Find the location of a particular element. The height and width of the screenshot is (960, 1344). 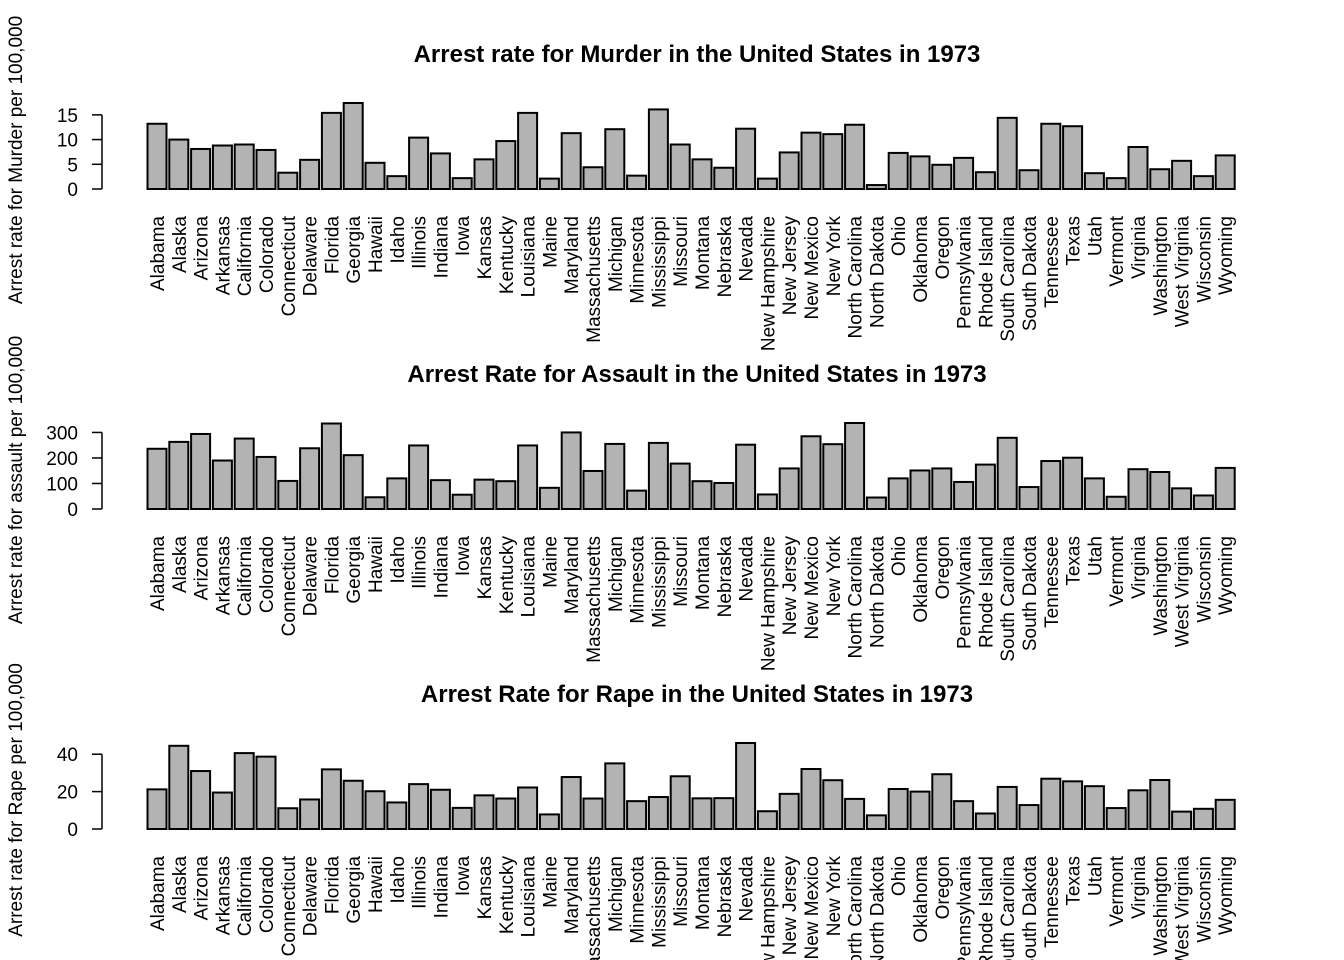

bar-louisiana is located at coordinates (528, 477).